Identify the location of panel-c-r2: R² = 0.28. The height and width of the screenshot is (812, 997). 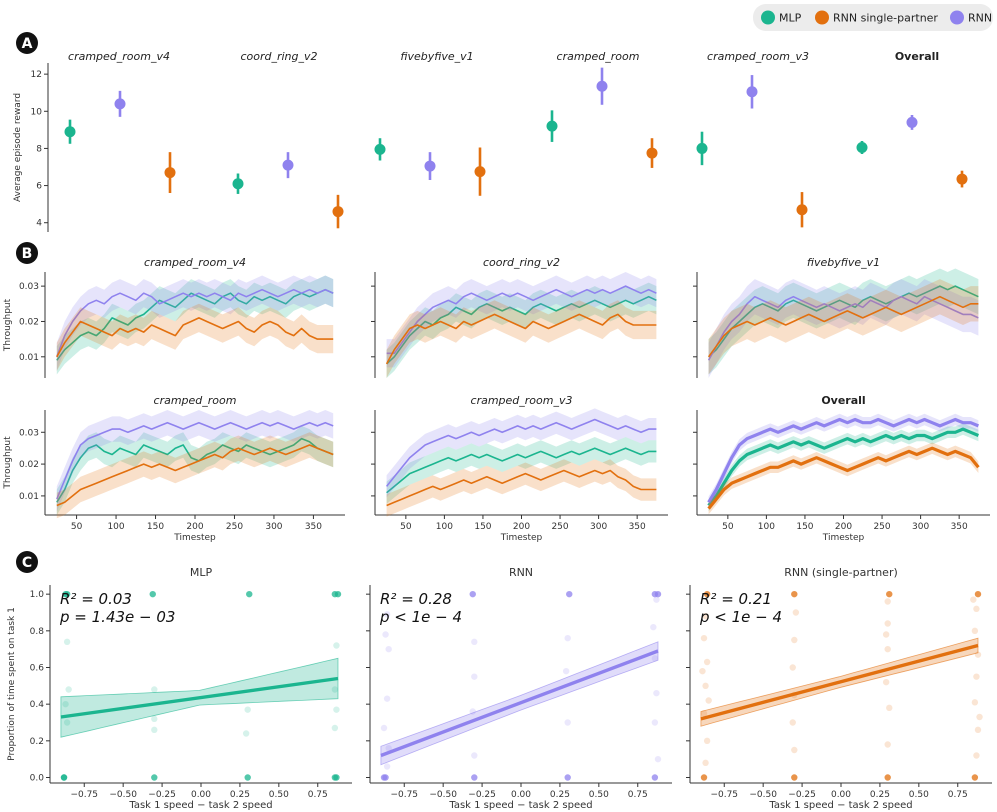
(416, 599).